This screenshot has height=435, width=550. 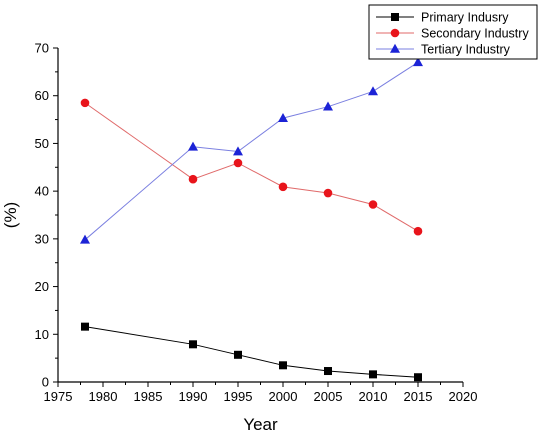 What do you see at coordinates (373, 396) in the screenshot?
I see `x-tick-label: 2010` at bounding box center [373, 396].